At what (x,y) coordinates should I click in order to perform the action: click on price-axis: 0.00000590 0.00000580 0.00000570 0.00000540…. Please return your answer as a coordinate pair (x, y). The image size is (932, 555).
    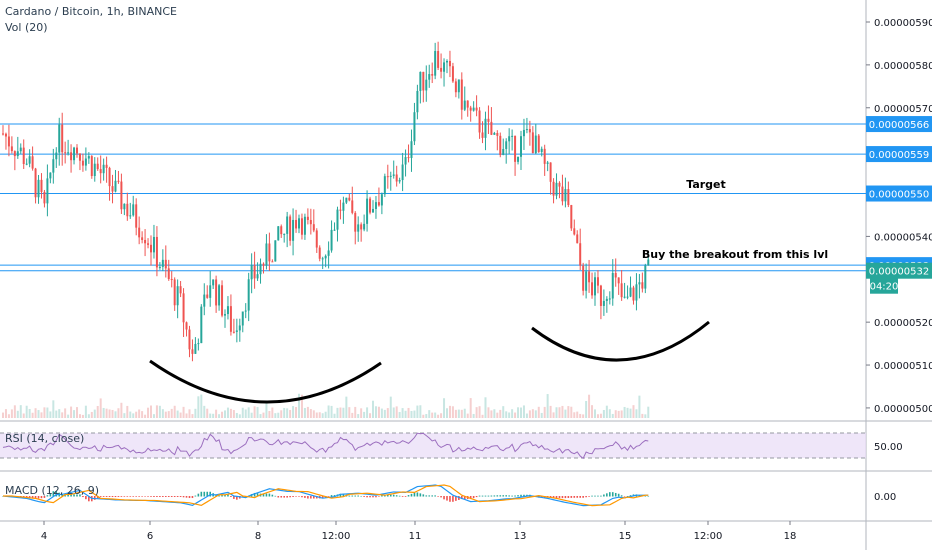
    Looking at the image, I should click on (899, 216).